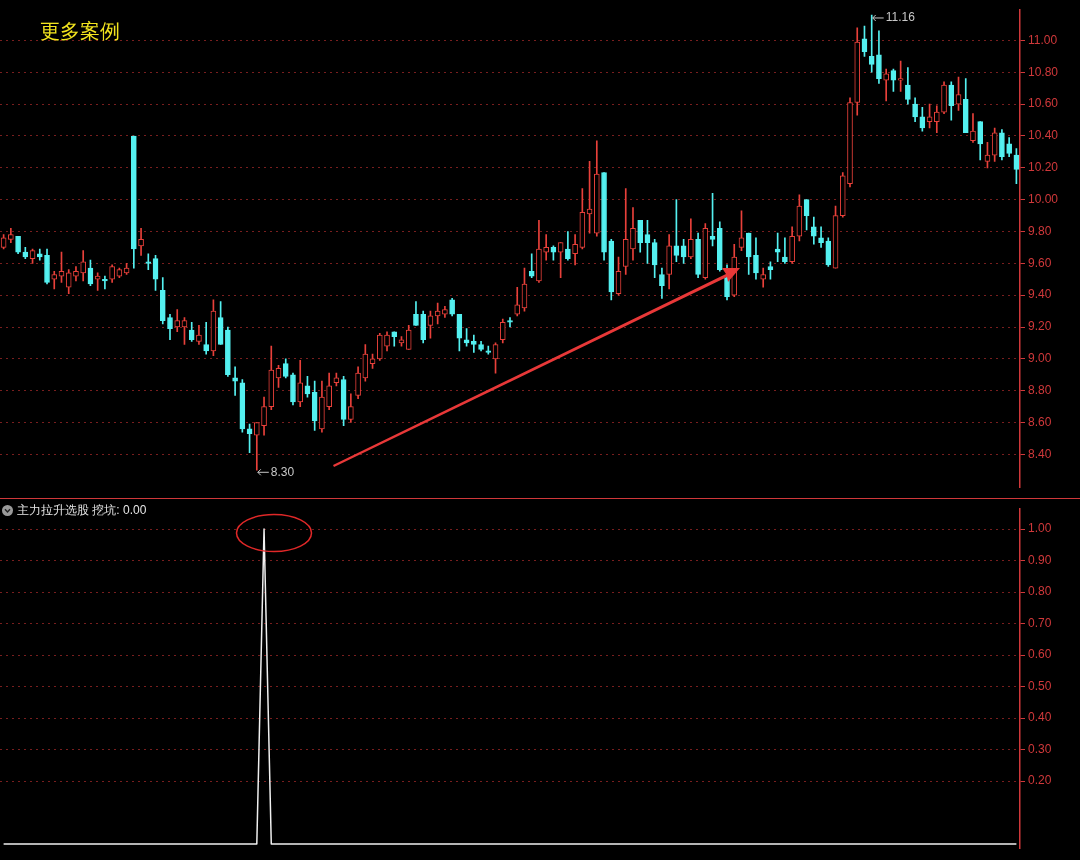  Describe the element at coordinates (82, 510) in the screenshot. I see `chart-title: 主力拉升选股 挖坑: 0.00` at that location.